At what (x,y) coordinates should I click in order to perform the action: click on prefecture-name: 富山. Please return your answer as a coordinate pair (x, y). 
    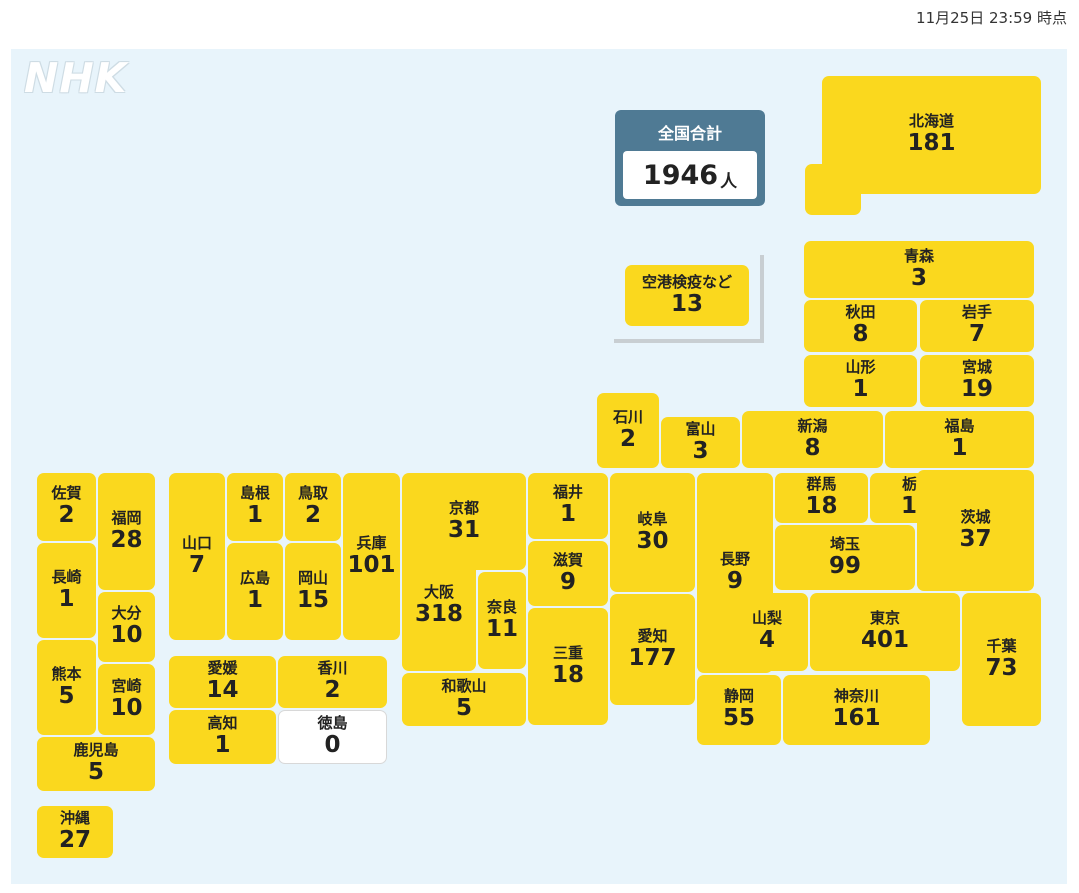
    Looking at the image, I should click on (700, 428).